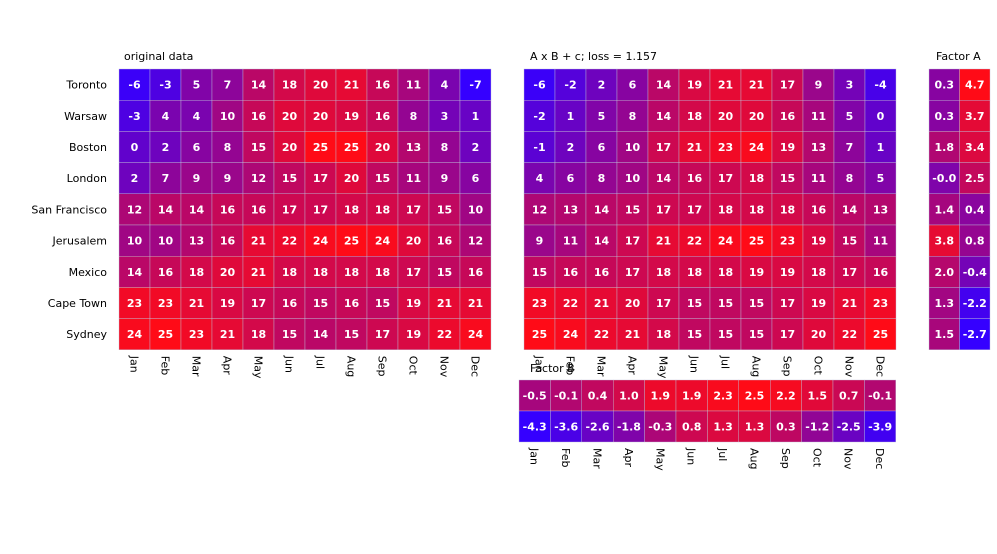 The width and height of the screenshot is (997, 554). I want to click on cell-value-label: -2.7, so click(975, 334).